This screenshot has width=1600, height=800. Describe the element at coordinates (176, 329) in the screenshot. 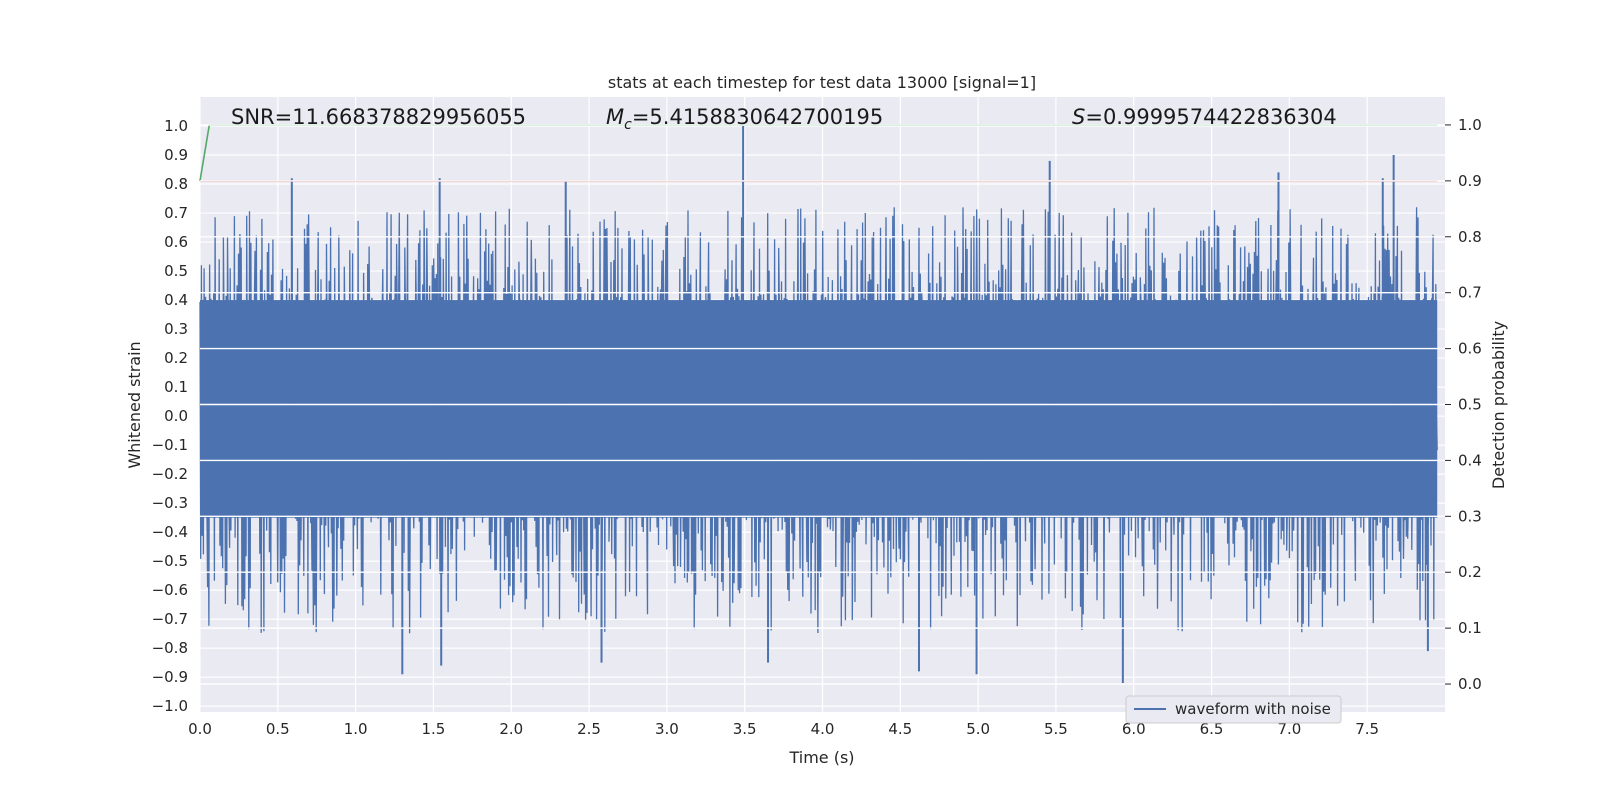

I see `y-tick-label: 0.3` at that location.